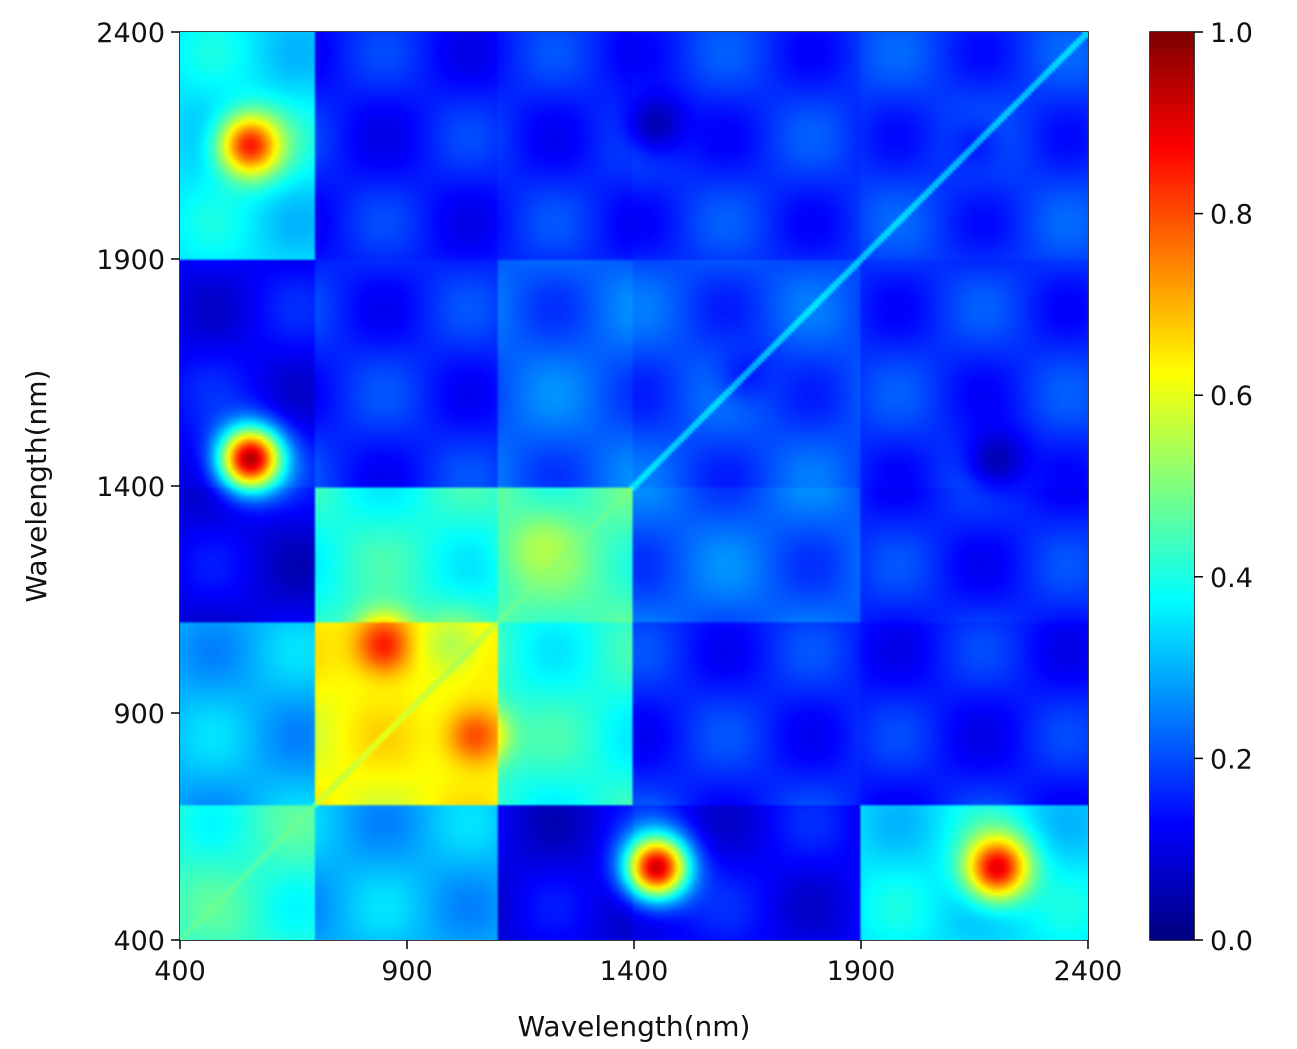 This screenshot has width=1297, height=1049. What do you see at coordinates (634, 971) in the screenshot?
I see `x-tick-label: 1400` at bounding box center [634, 971].